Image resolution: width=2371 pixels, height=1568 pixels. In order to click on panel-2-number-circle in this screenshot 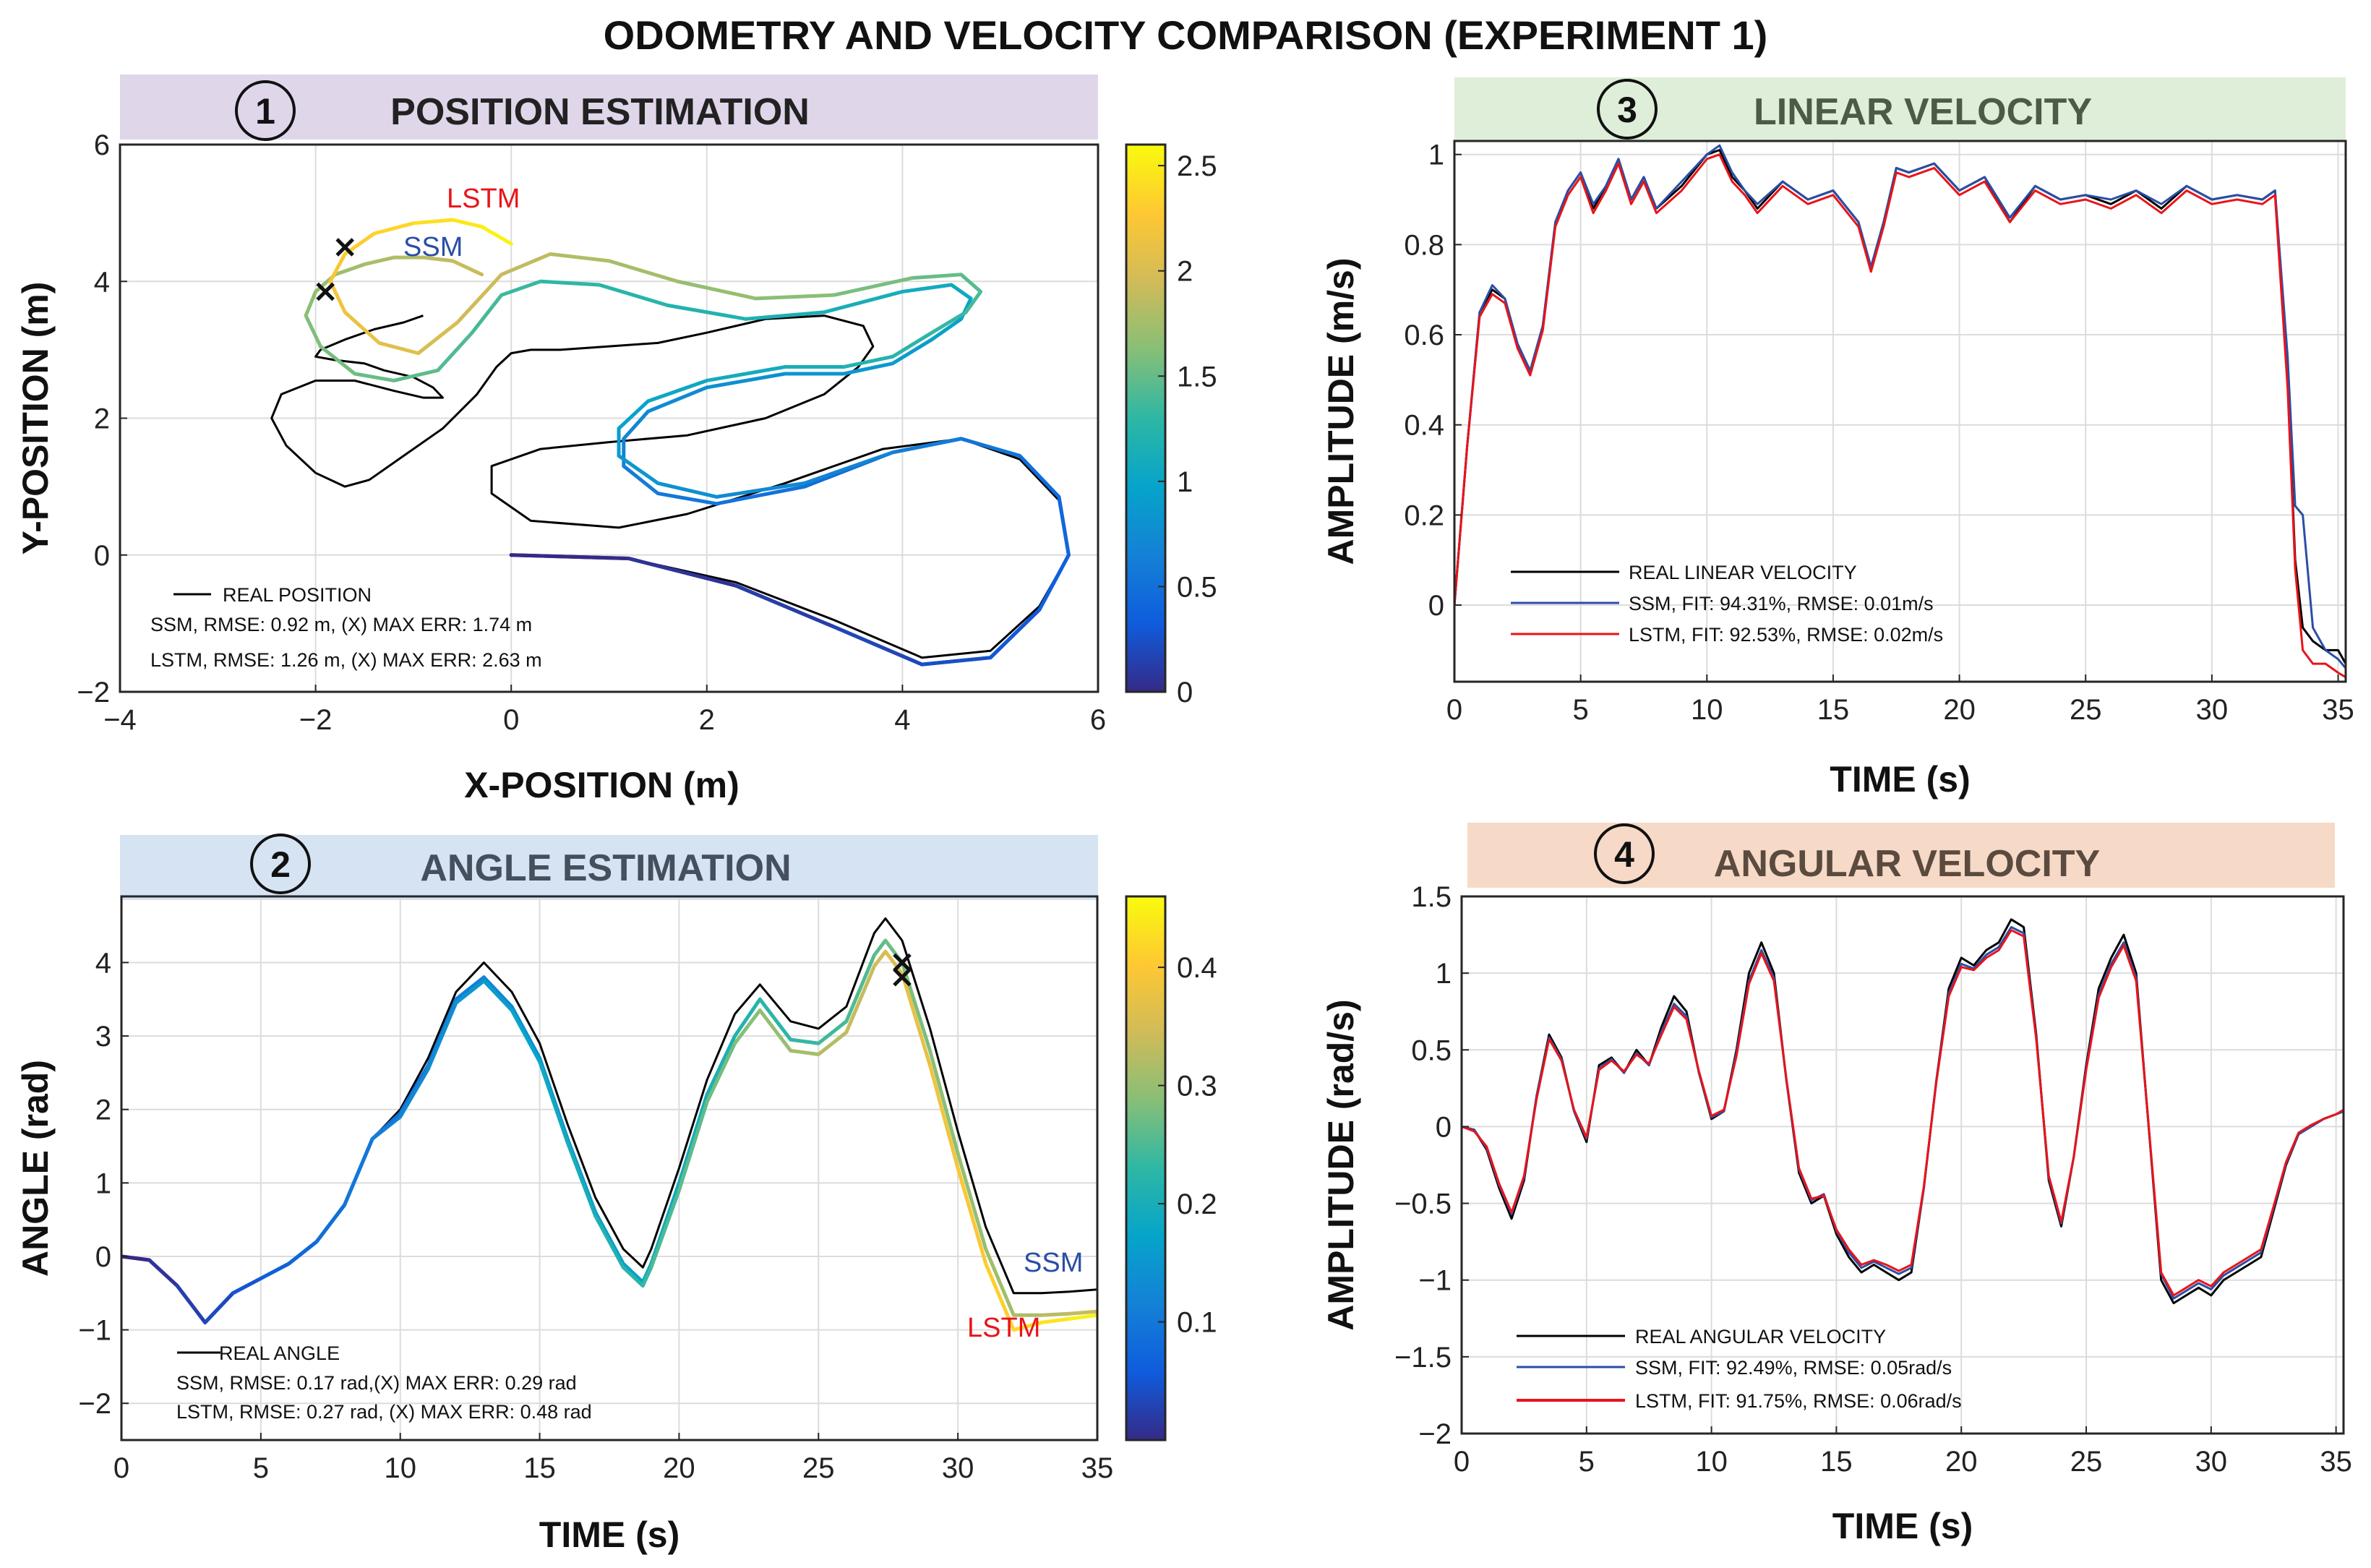, I will do `click(280, 864)`.